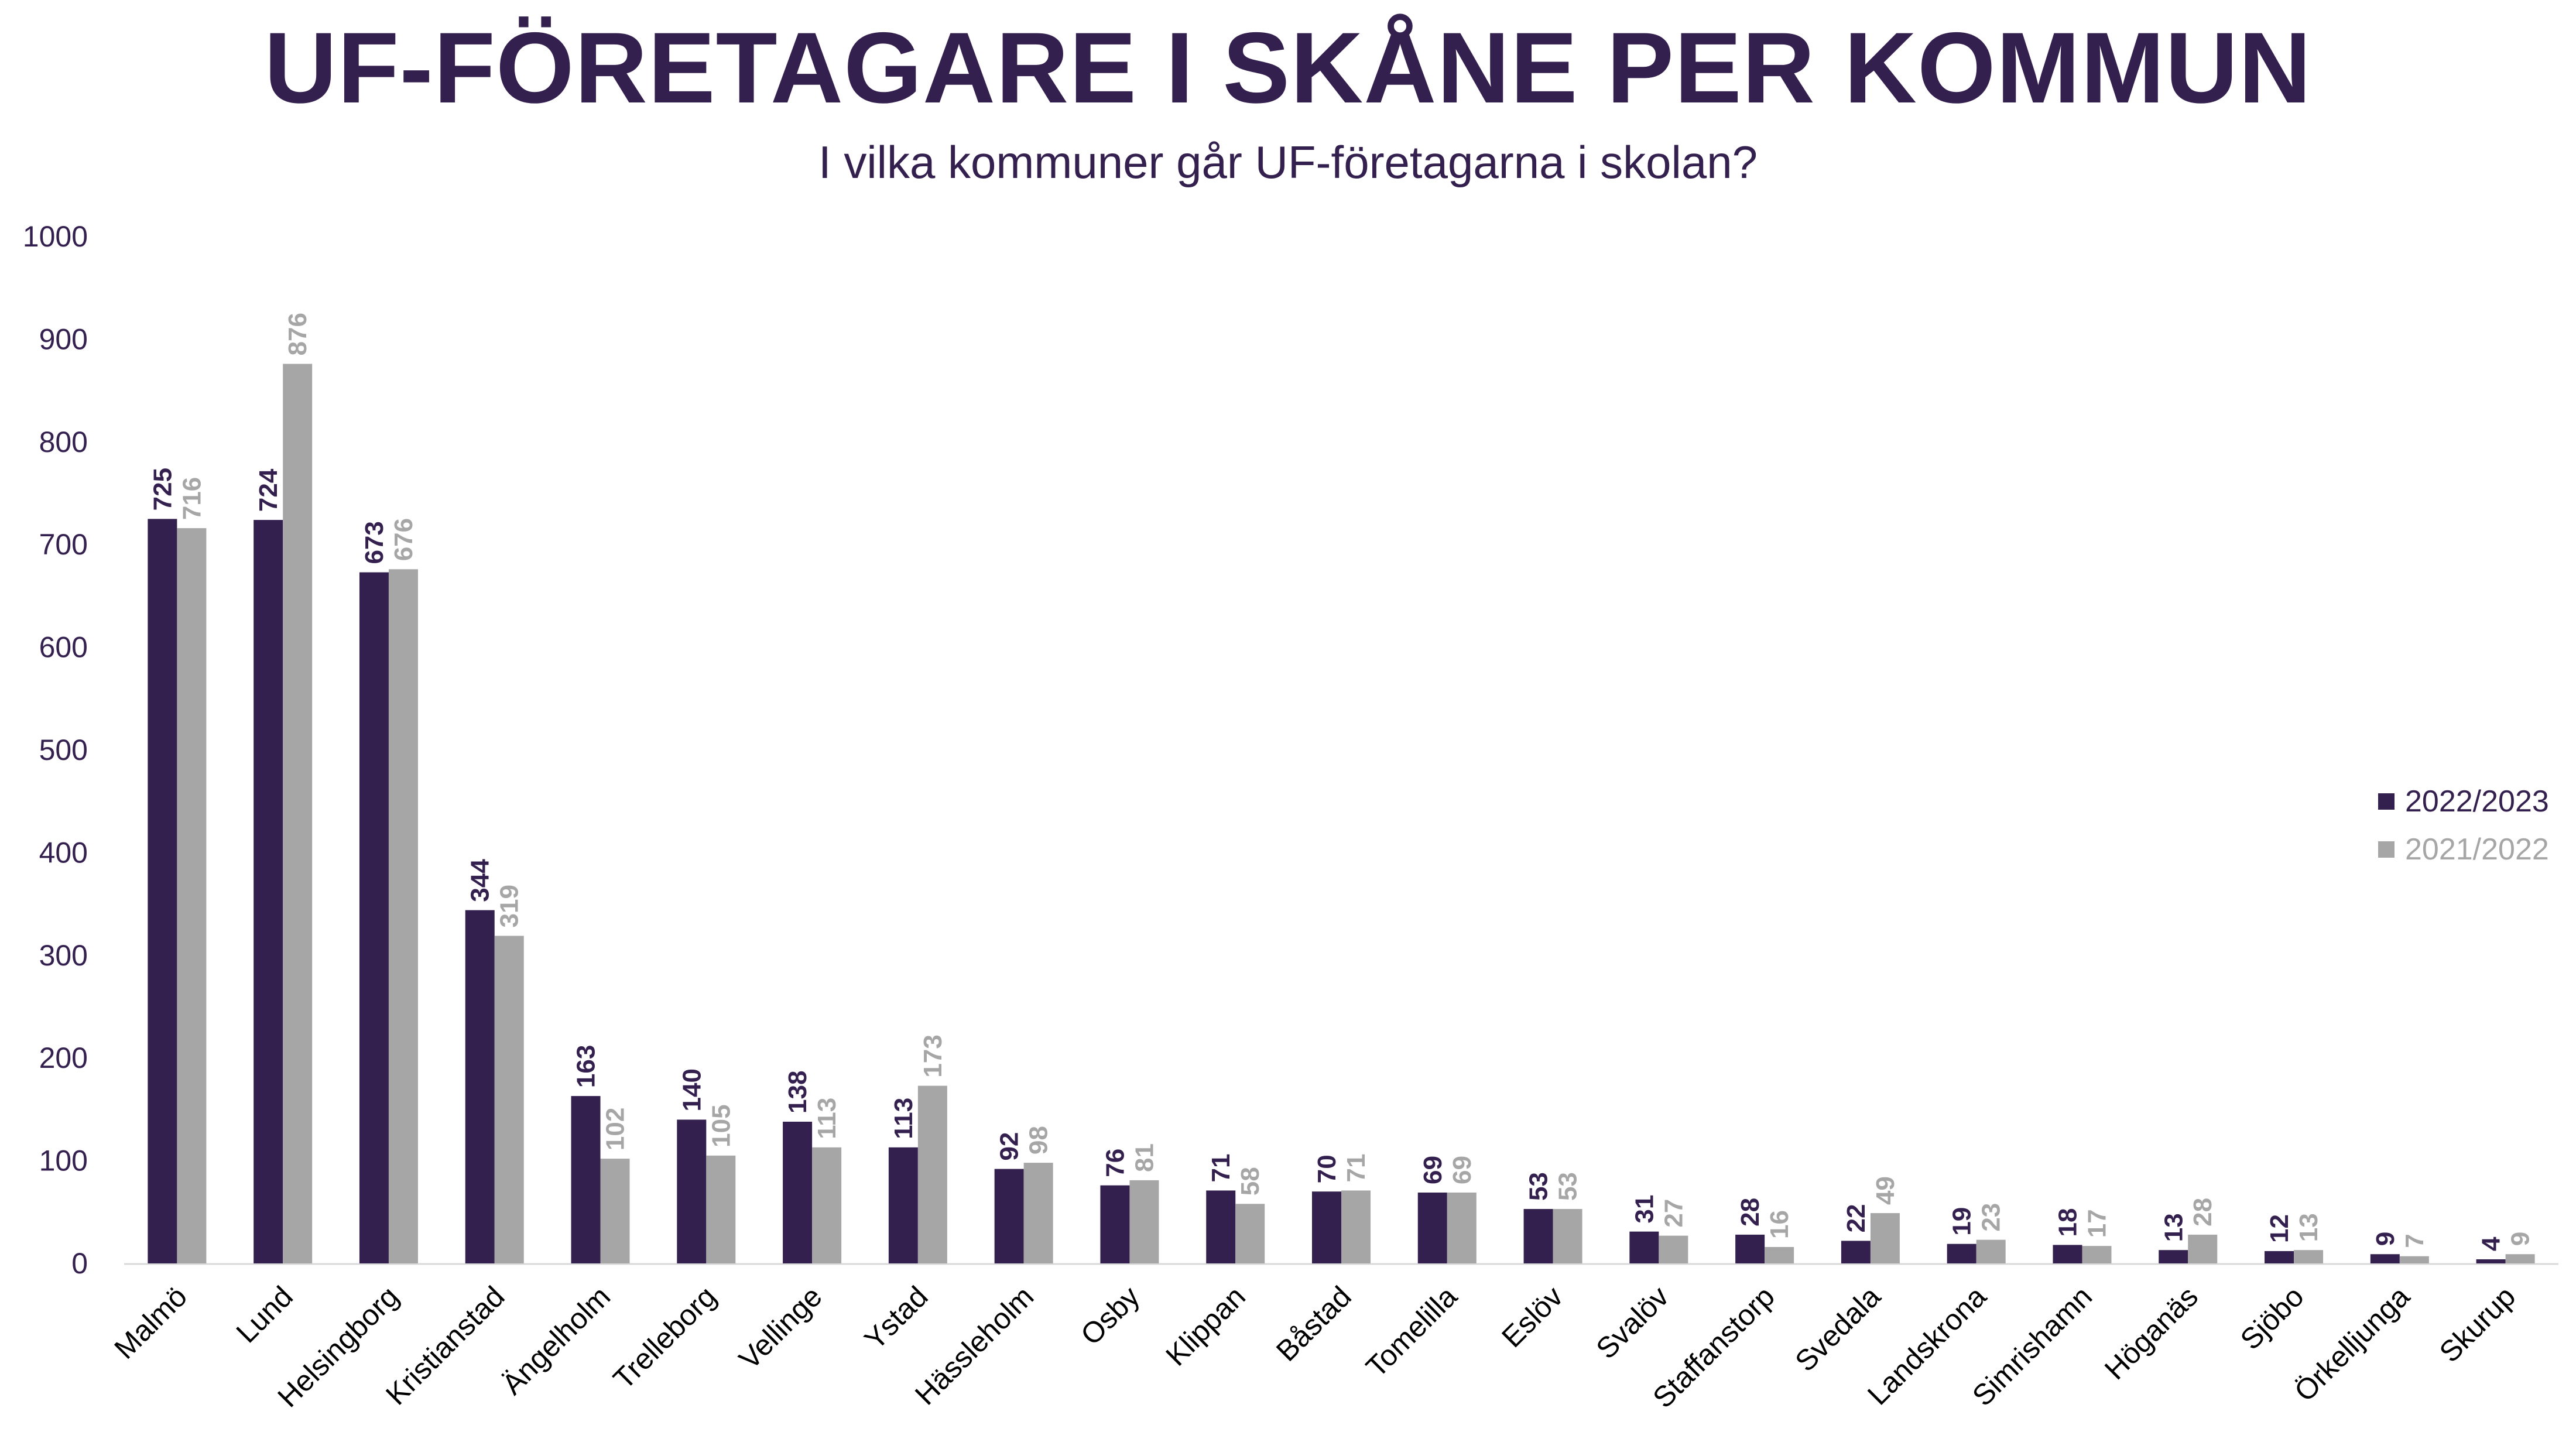  Describe the element at coordinates (1250, 1181) in the screenshot. I see `value-label-b-10: 58` at that location.